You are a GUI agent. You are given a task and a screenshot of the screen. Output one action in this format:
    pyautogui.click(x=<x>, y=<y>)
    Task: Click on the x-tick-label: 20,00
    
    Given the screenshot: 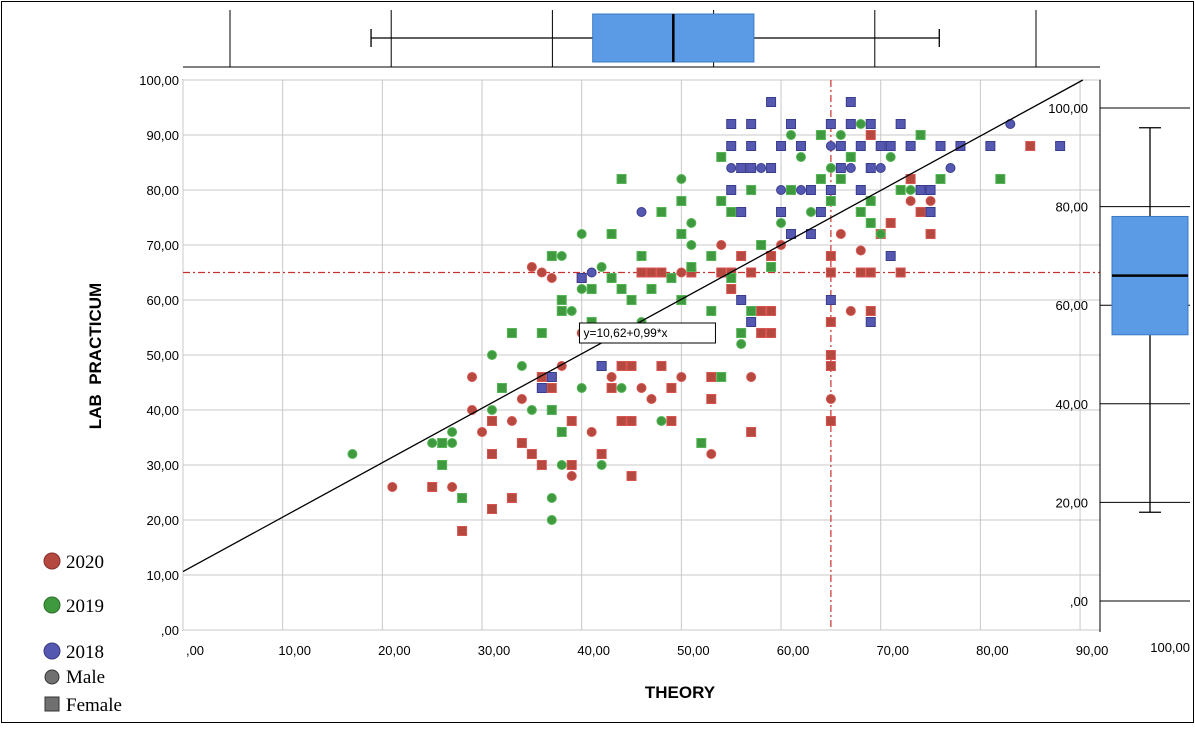 What is the action you would take?
    pyautogui.click(x=394, y=650)
    